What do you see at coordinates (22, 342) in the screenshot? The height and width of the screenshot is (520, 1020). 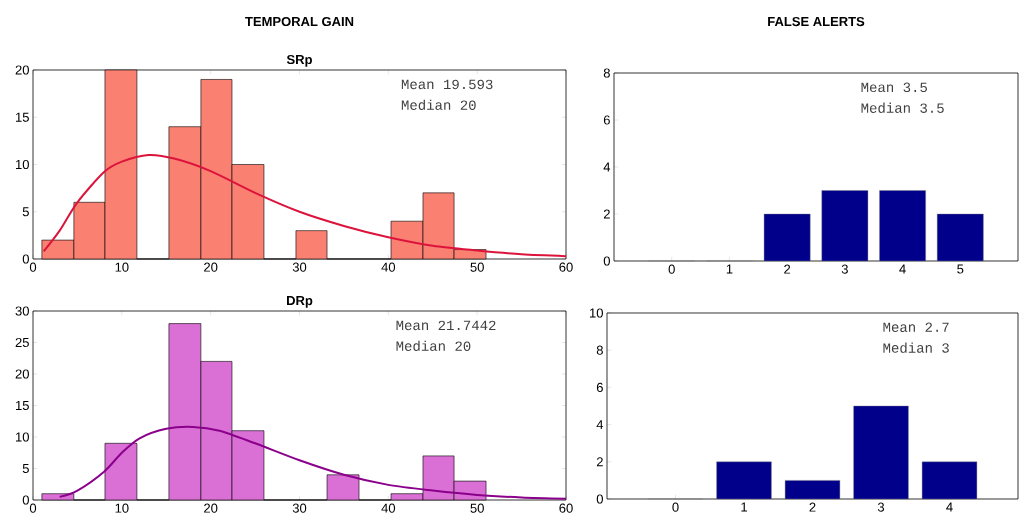 I see `y-tick-label: 25` at bounding box center [22, 342].